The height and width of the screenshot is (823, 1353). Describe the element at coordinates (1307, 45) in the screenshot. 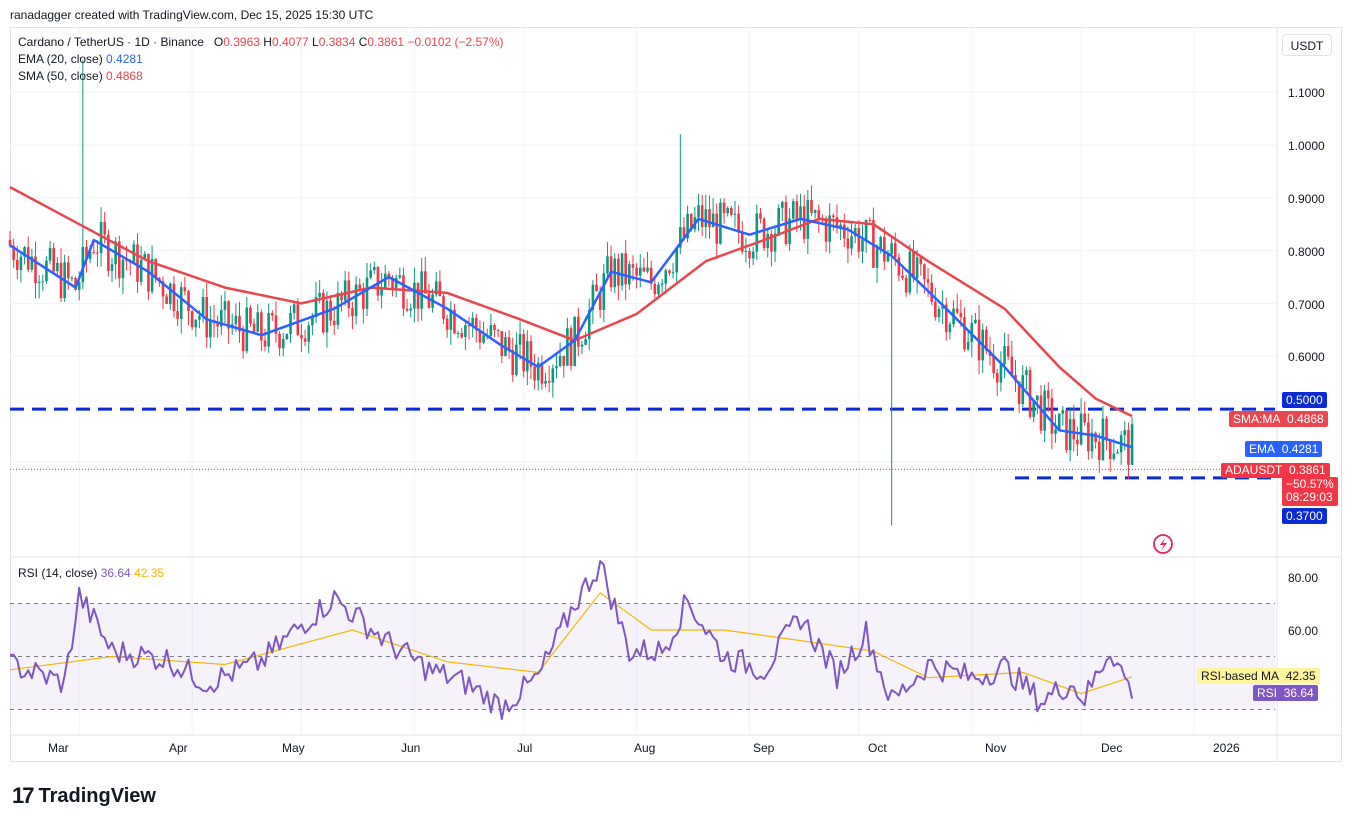

I see `currency-button: USDT` at that location.